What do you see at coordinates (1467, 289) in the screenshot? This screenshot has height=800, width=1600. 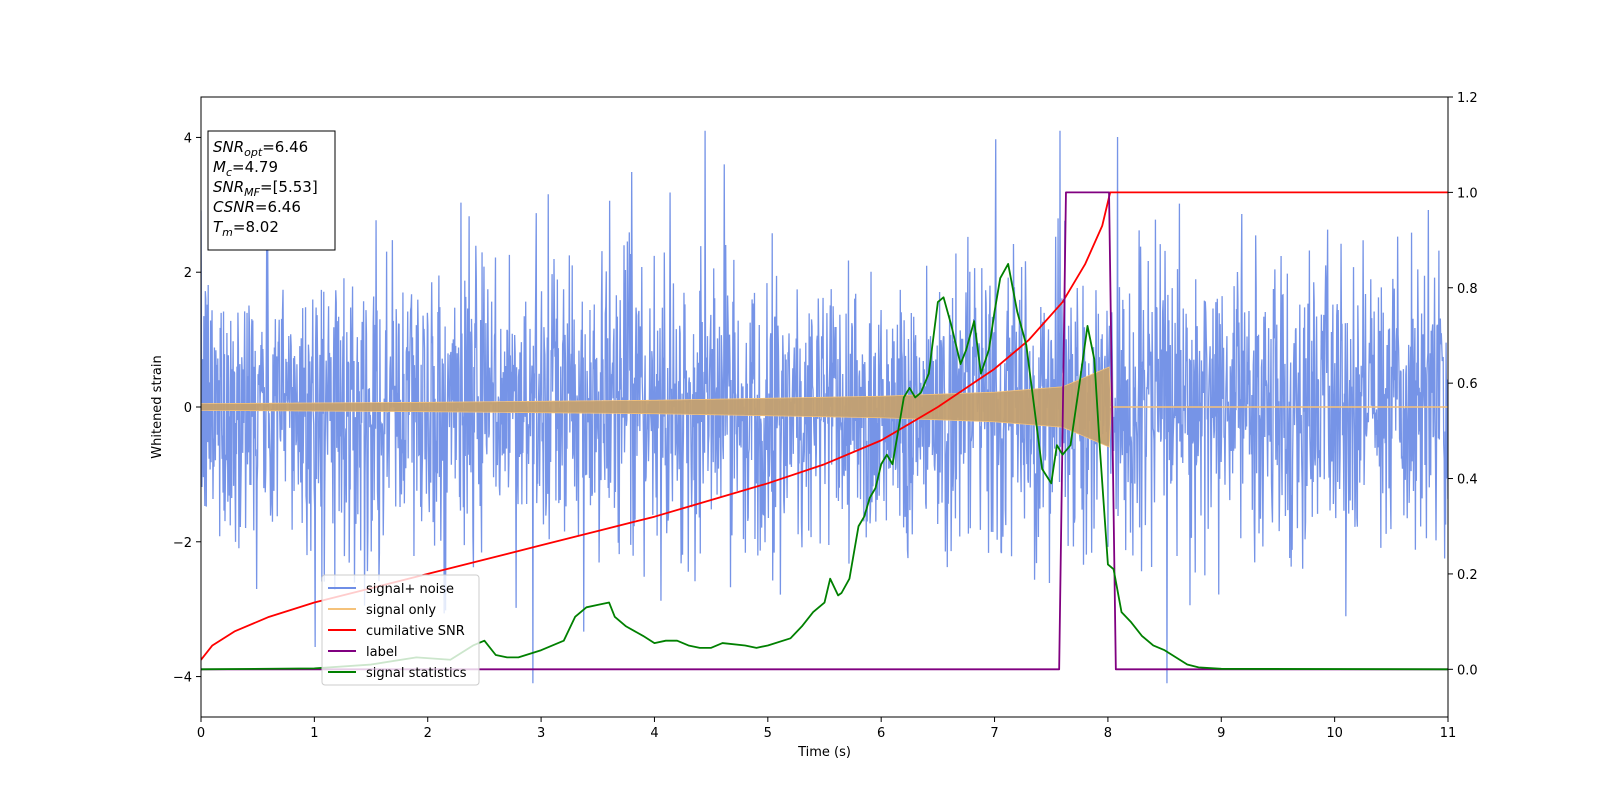 I see `y-right-tick-label: 0.8` at bounding box center [1467, 289].